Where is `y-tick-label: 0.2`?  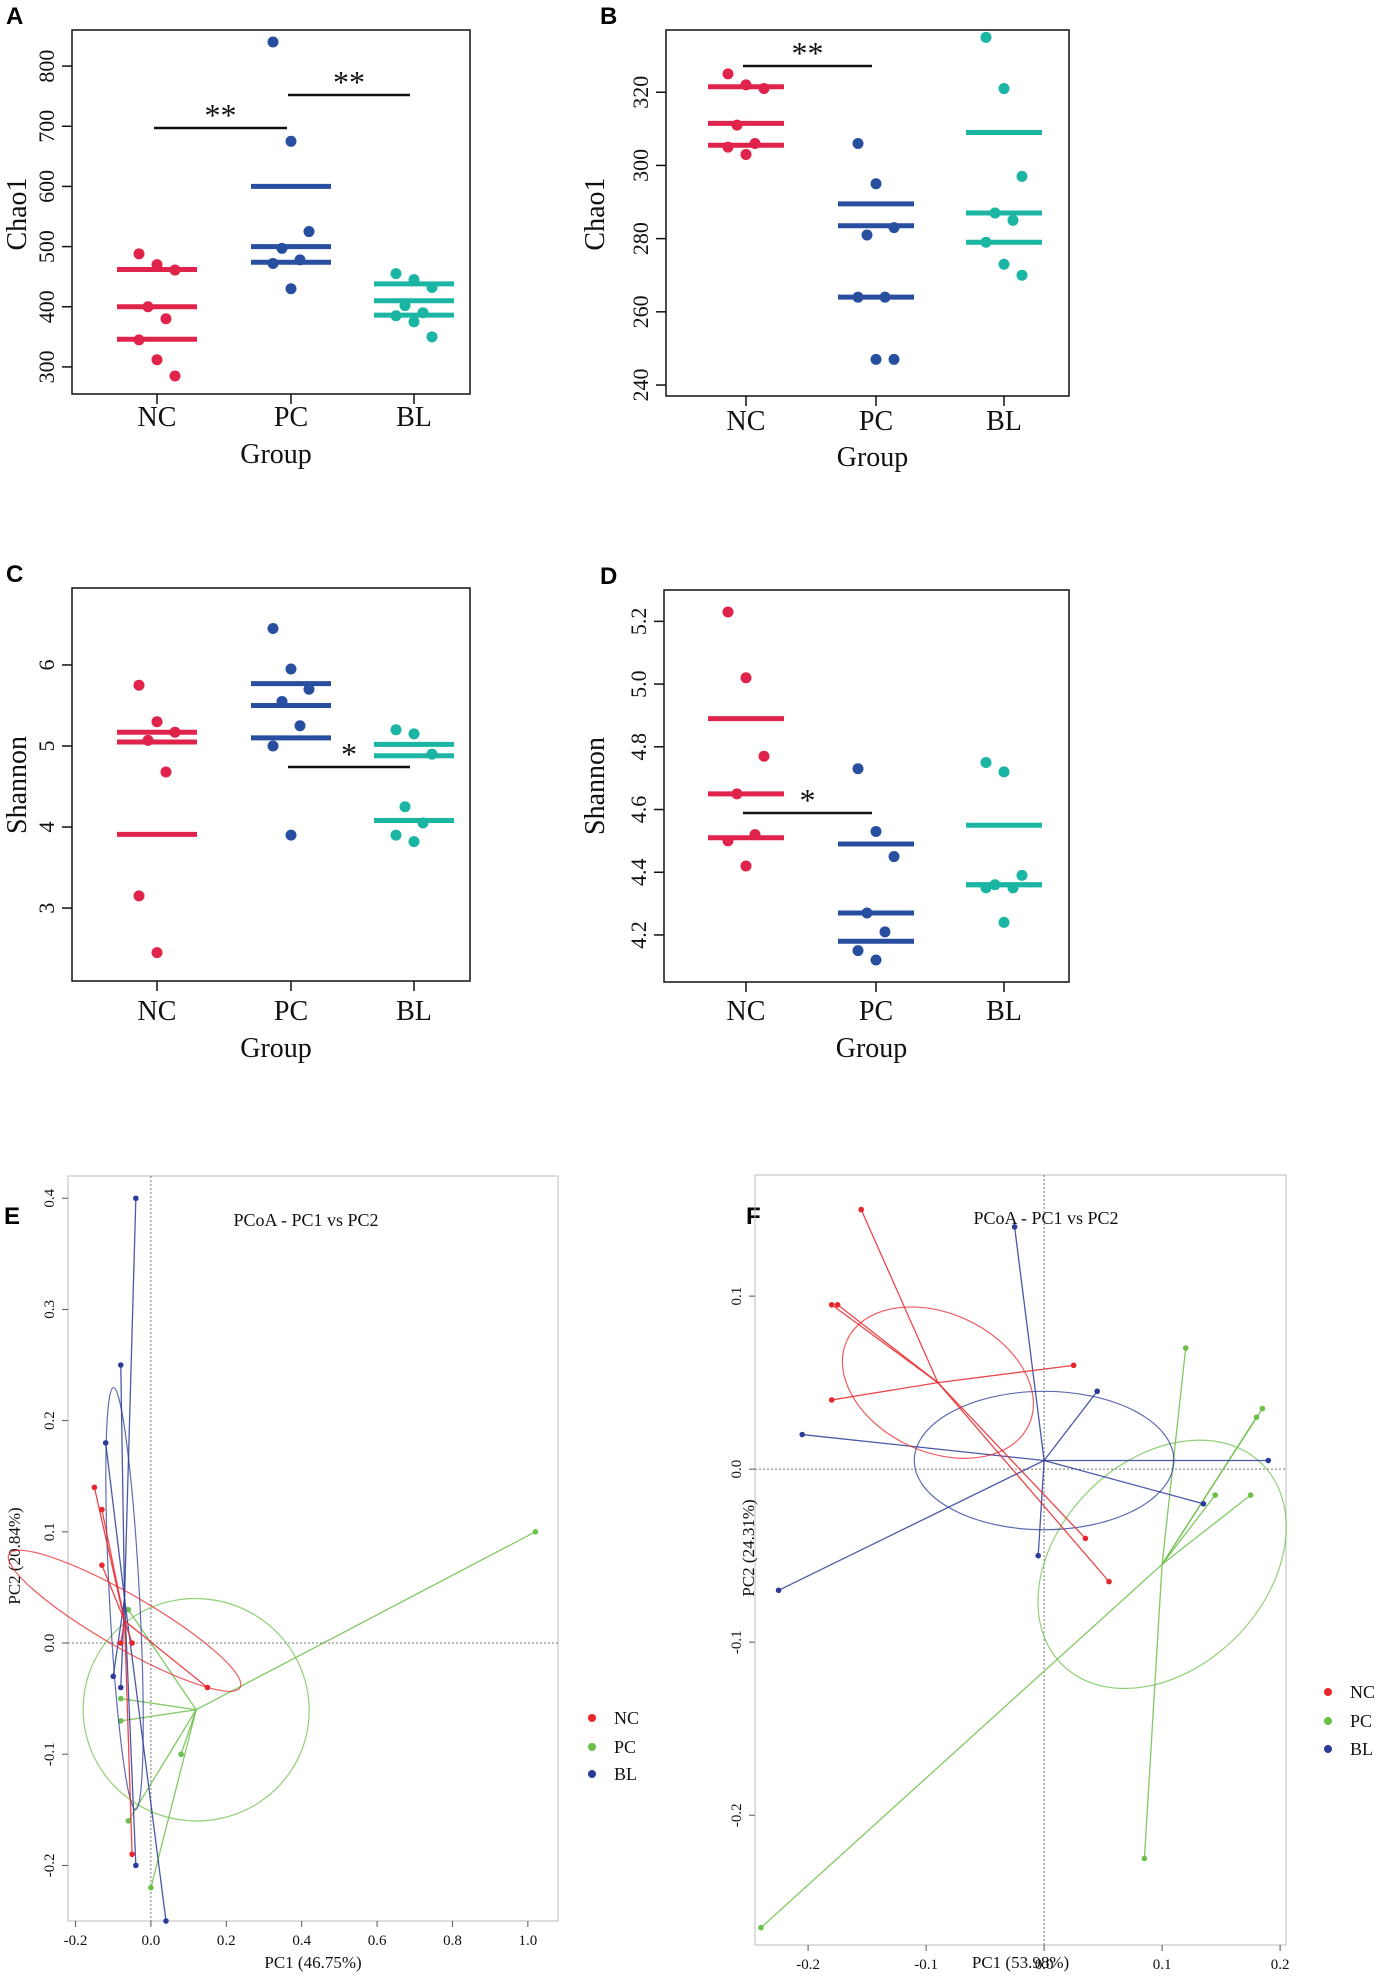
y-tick-label: 0.2 is located at coordinates (50, 1420).